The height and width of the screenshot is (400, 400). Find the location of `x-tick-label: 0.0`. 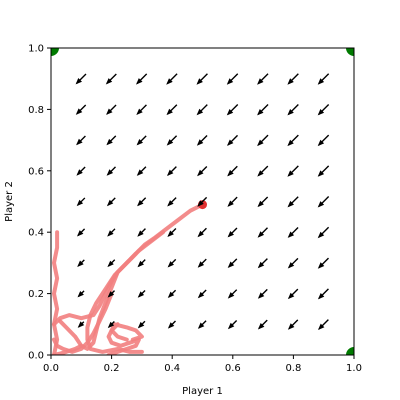

x-tick-label: 0.0 is located at coordinates (51, 368).